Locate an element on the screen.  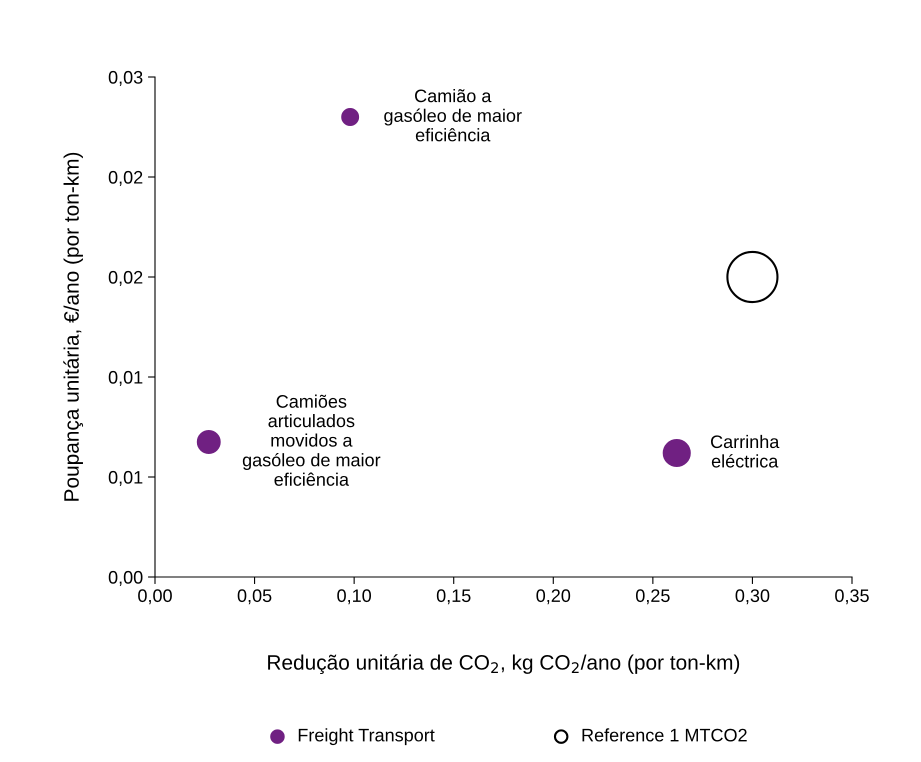
y-tick-label: 0,03 is located at coordinates (125, 78).